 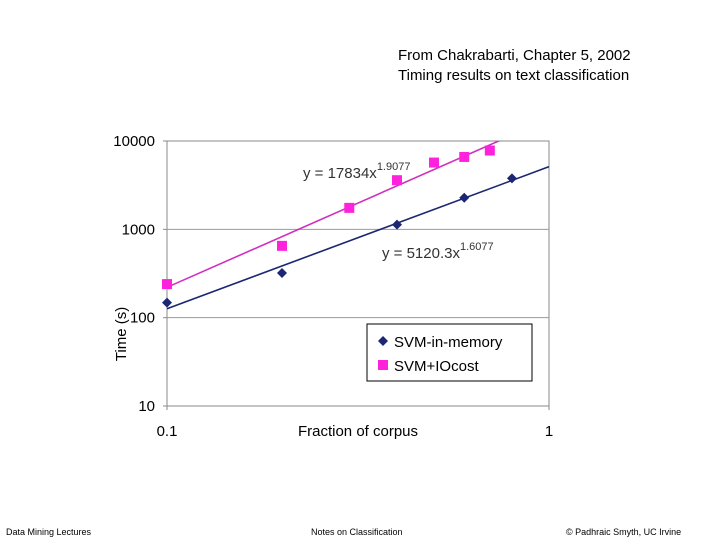 I want to click on data-markers, so click(x=339, y=226).